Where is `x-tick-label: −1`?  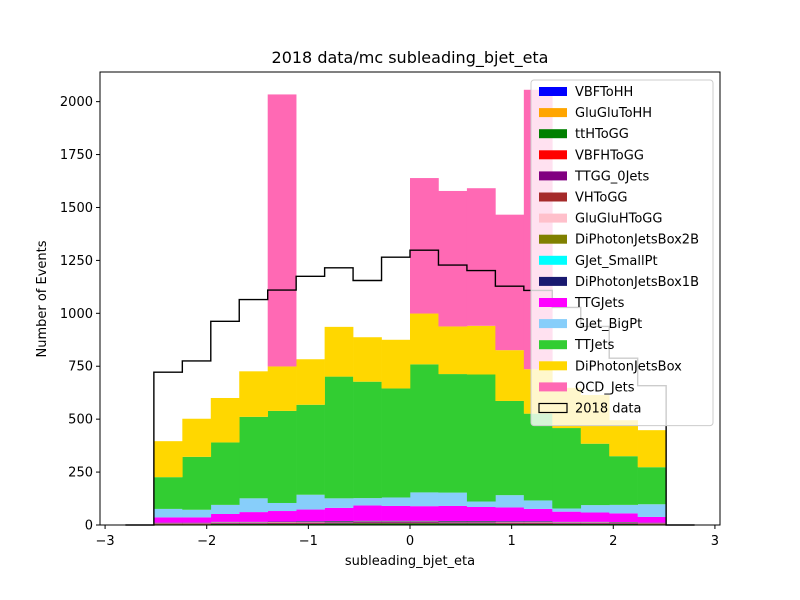 x-tick-label: −1 is located at coordinates (308, 541).